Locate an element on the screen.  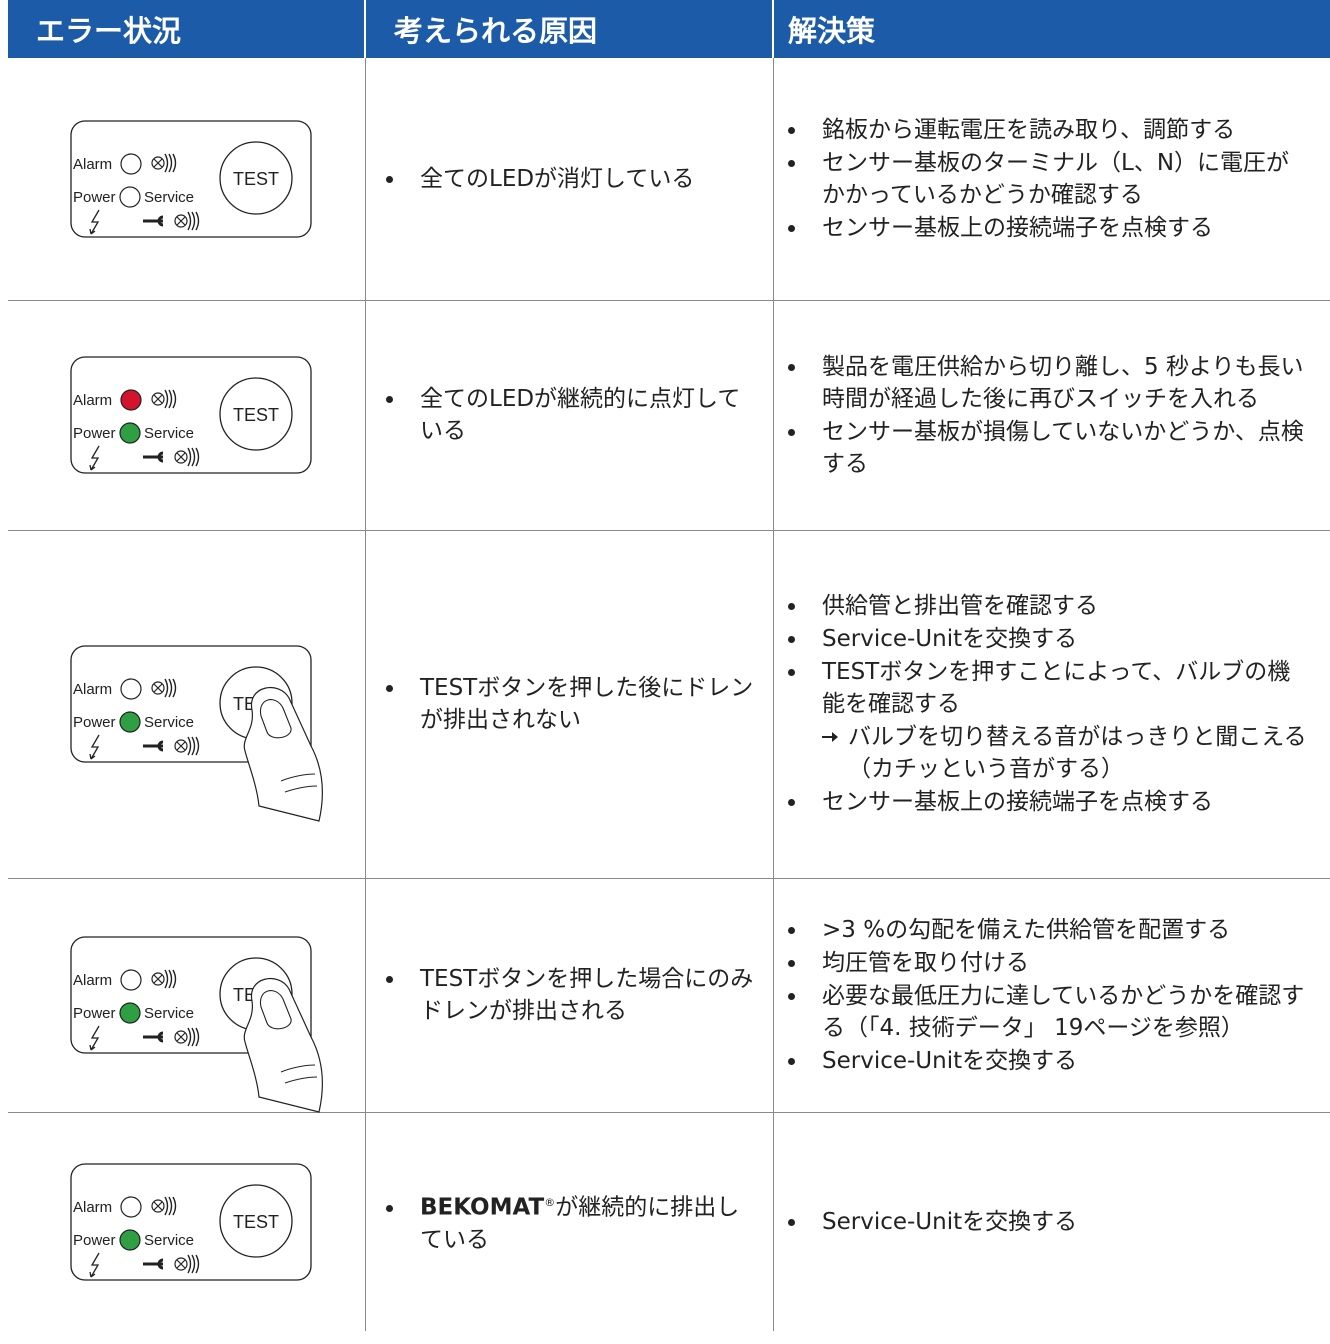
cause: BEKOMAT®が継続的に排出している is located at coordinates (581, 1221).